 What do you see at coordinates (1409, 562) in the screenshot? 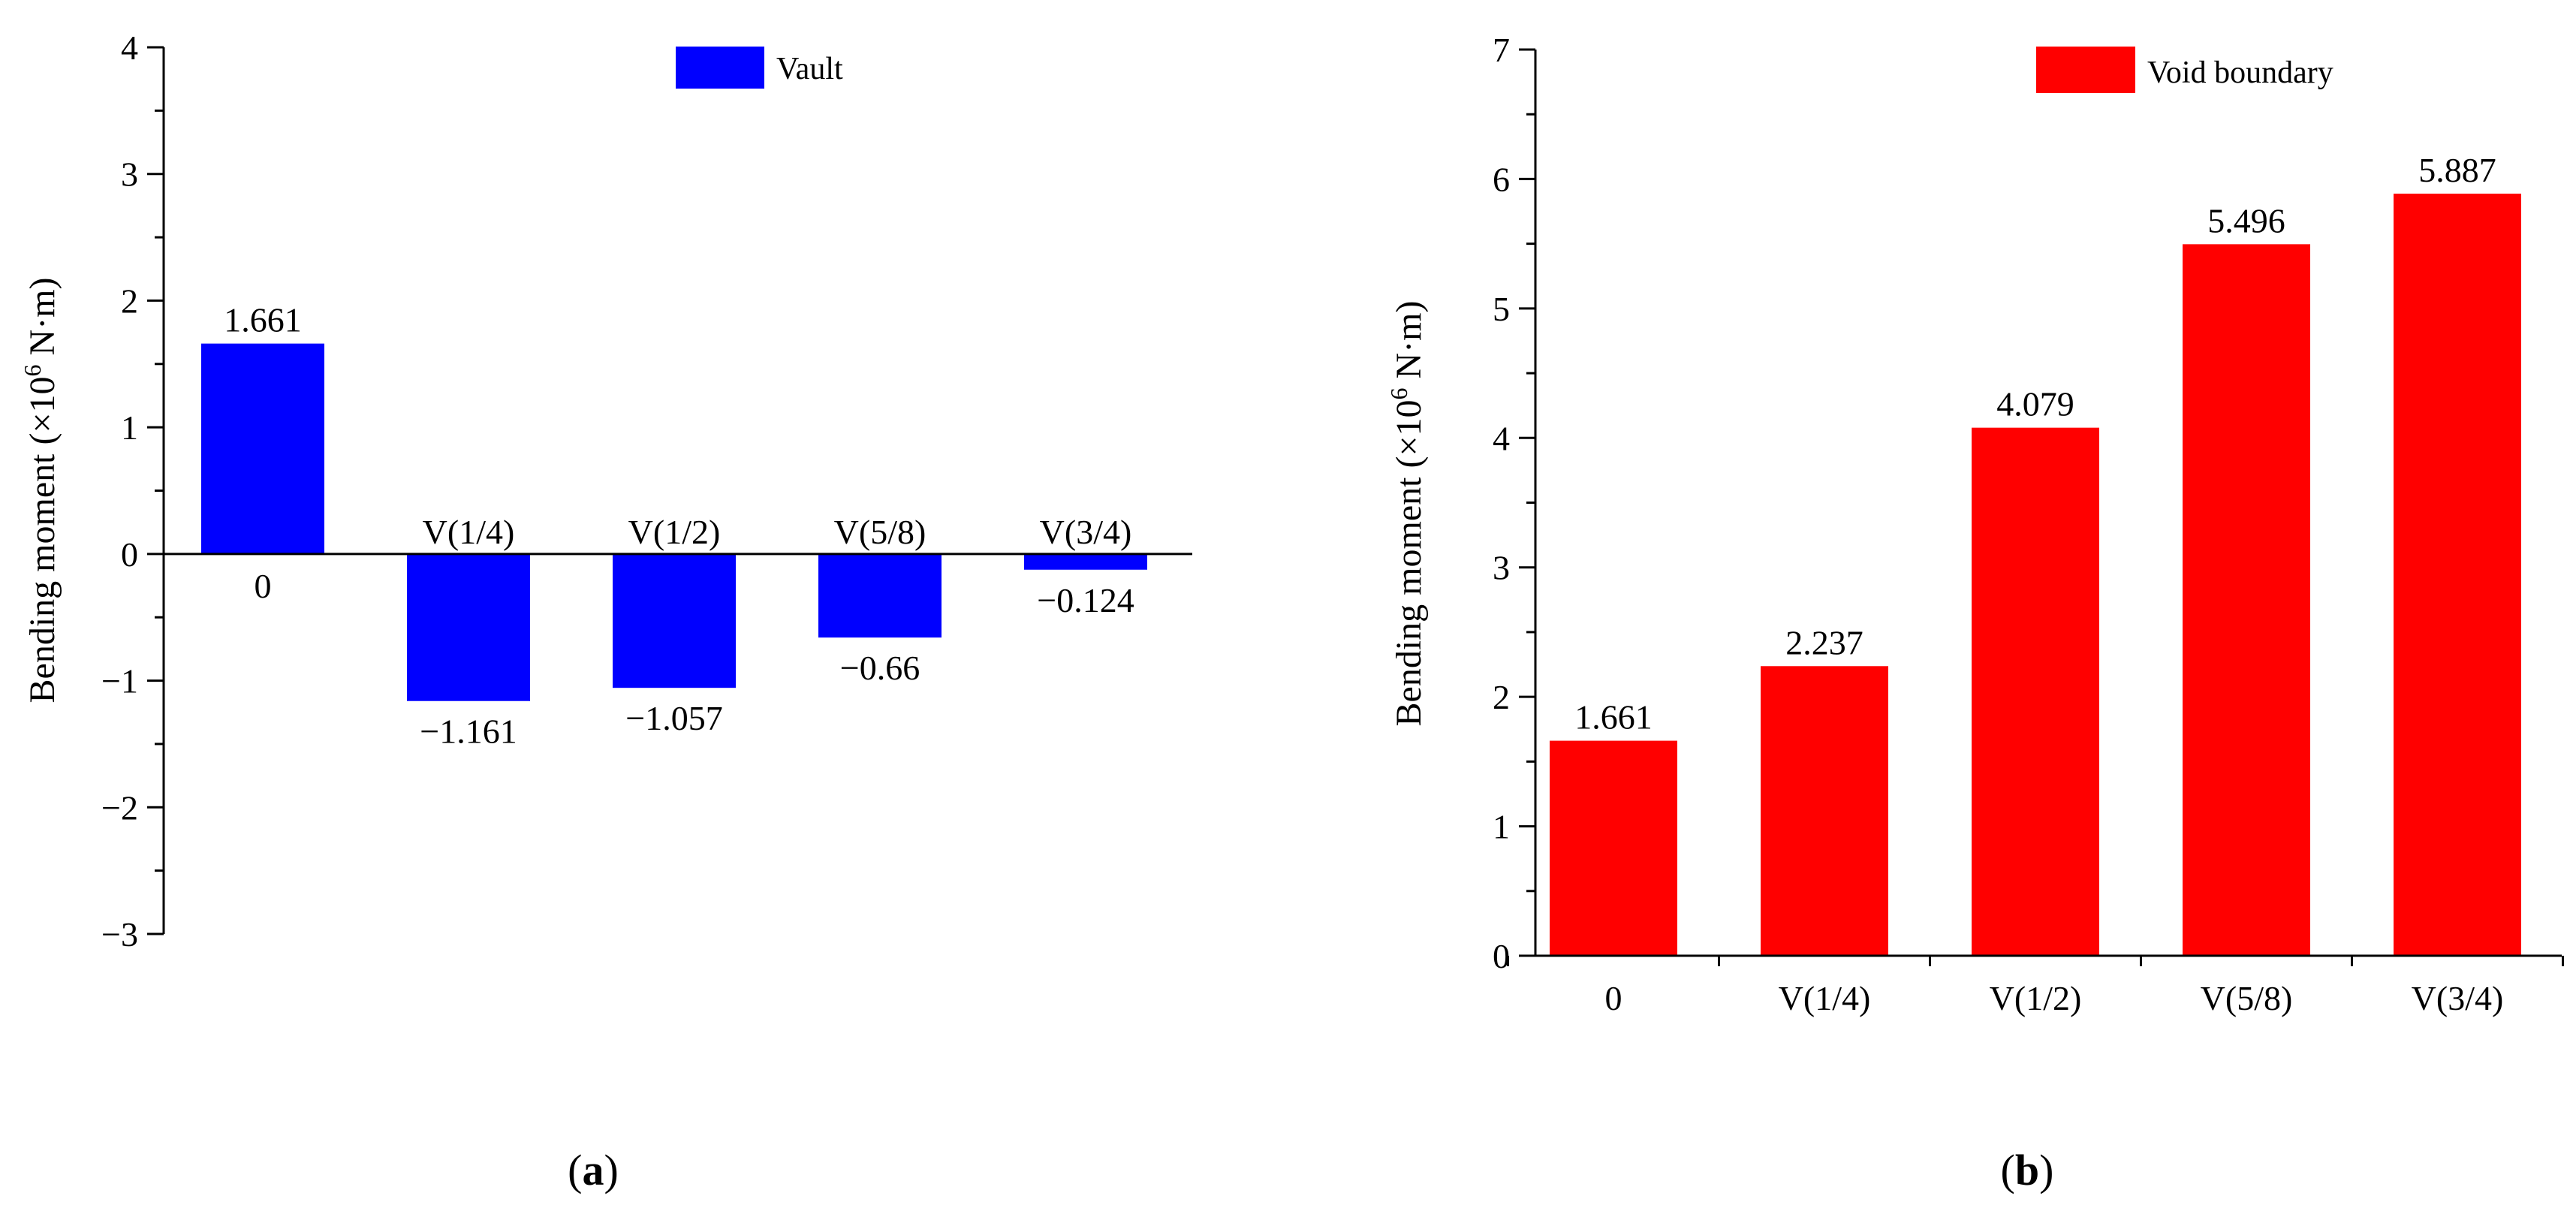
I see `chart-b-ylabel-prefix: Bending moment (×10` at bounding box center [1409, 562].